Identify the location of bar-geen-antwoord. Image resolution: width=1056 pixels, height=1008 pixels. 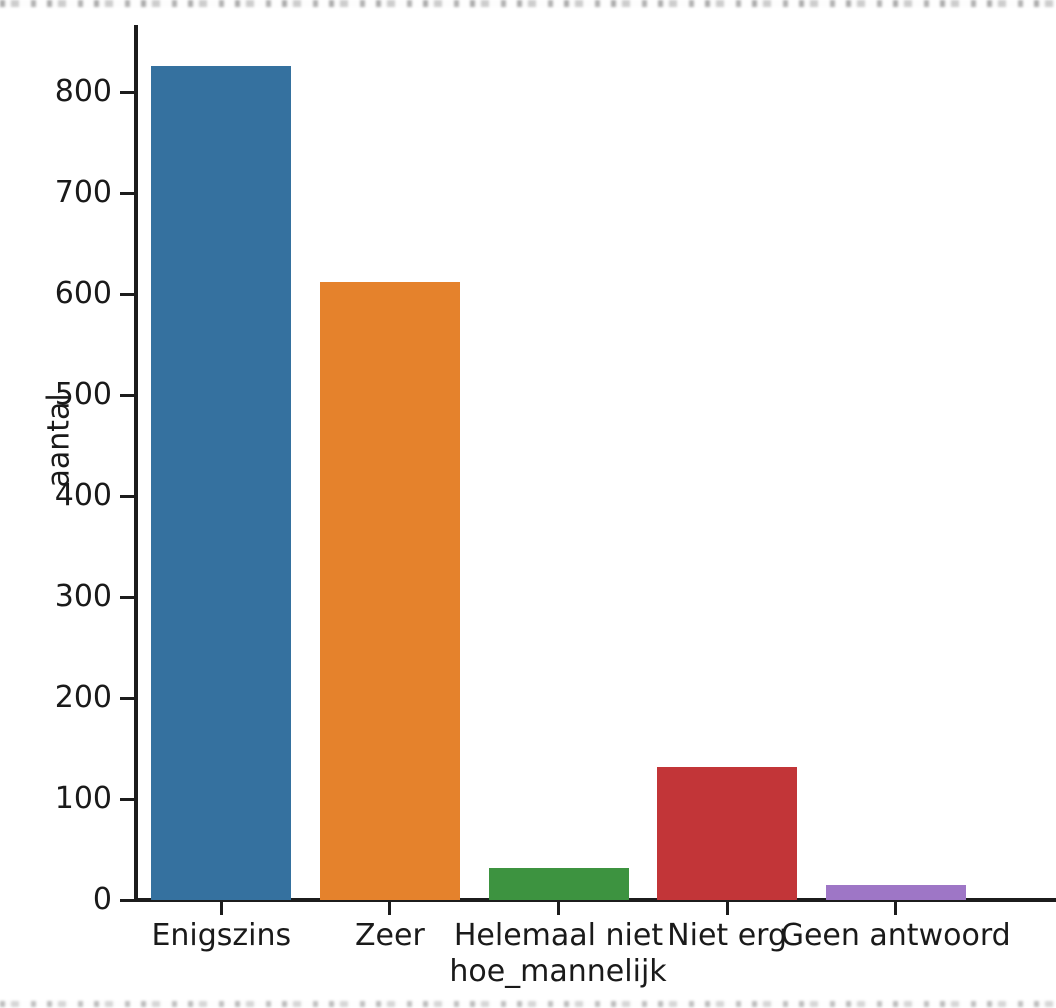
(895, 892).